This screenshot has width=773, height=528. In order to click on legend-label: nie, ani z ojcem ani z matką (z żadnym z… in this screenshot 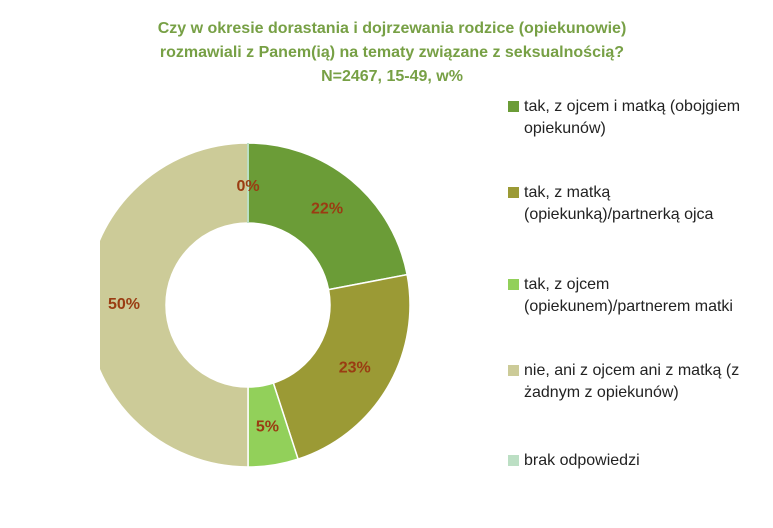, I will do `click(632, 381)`.